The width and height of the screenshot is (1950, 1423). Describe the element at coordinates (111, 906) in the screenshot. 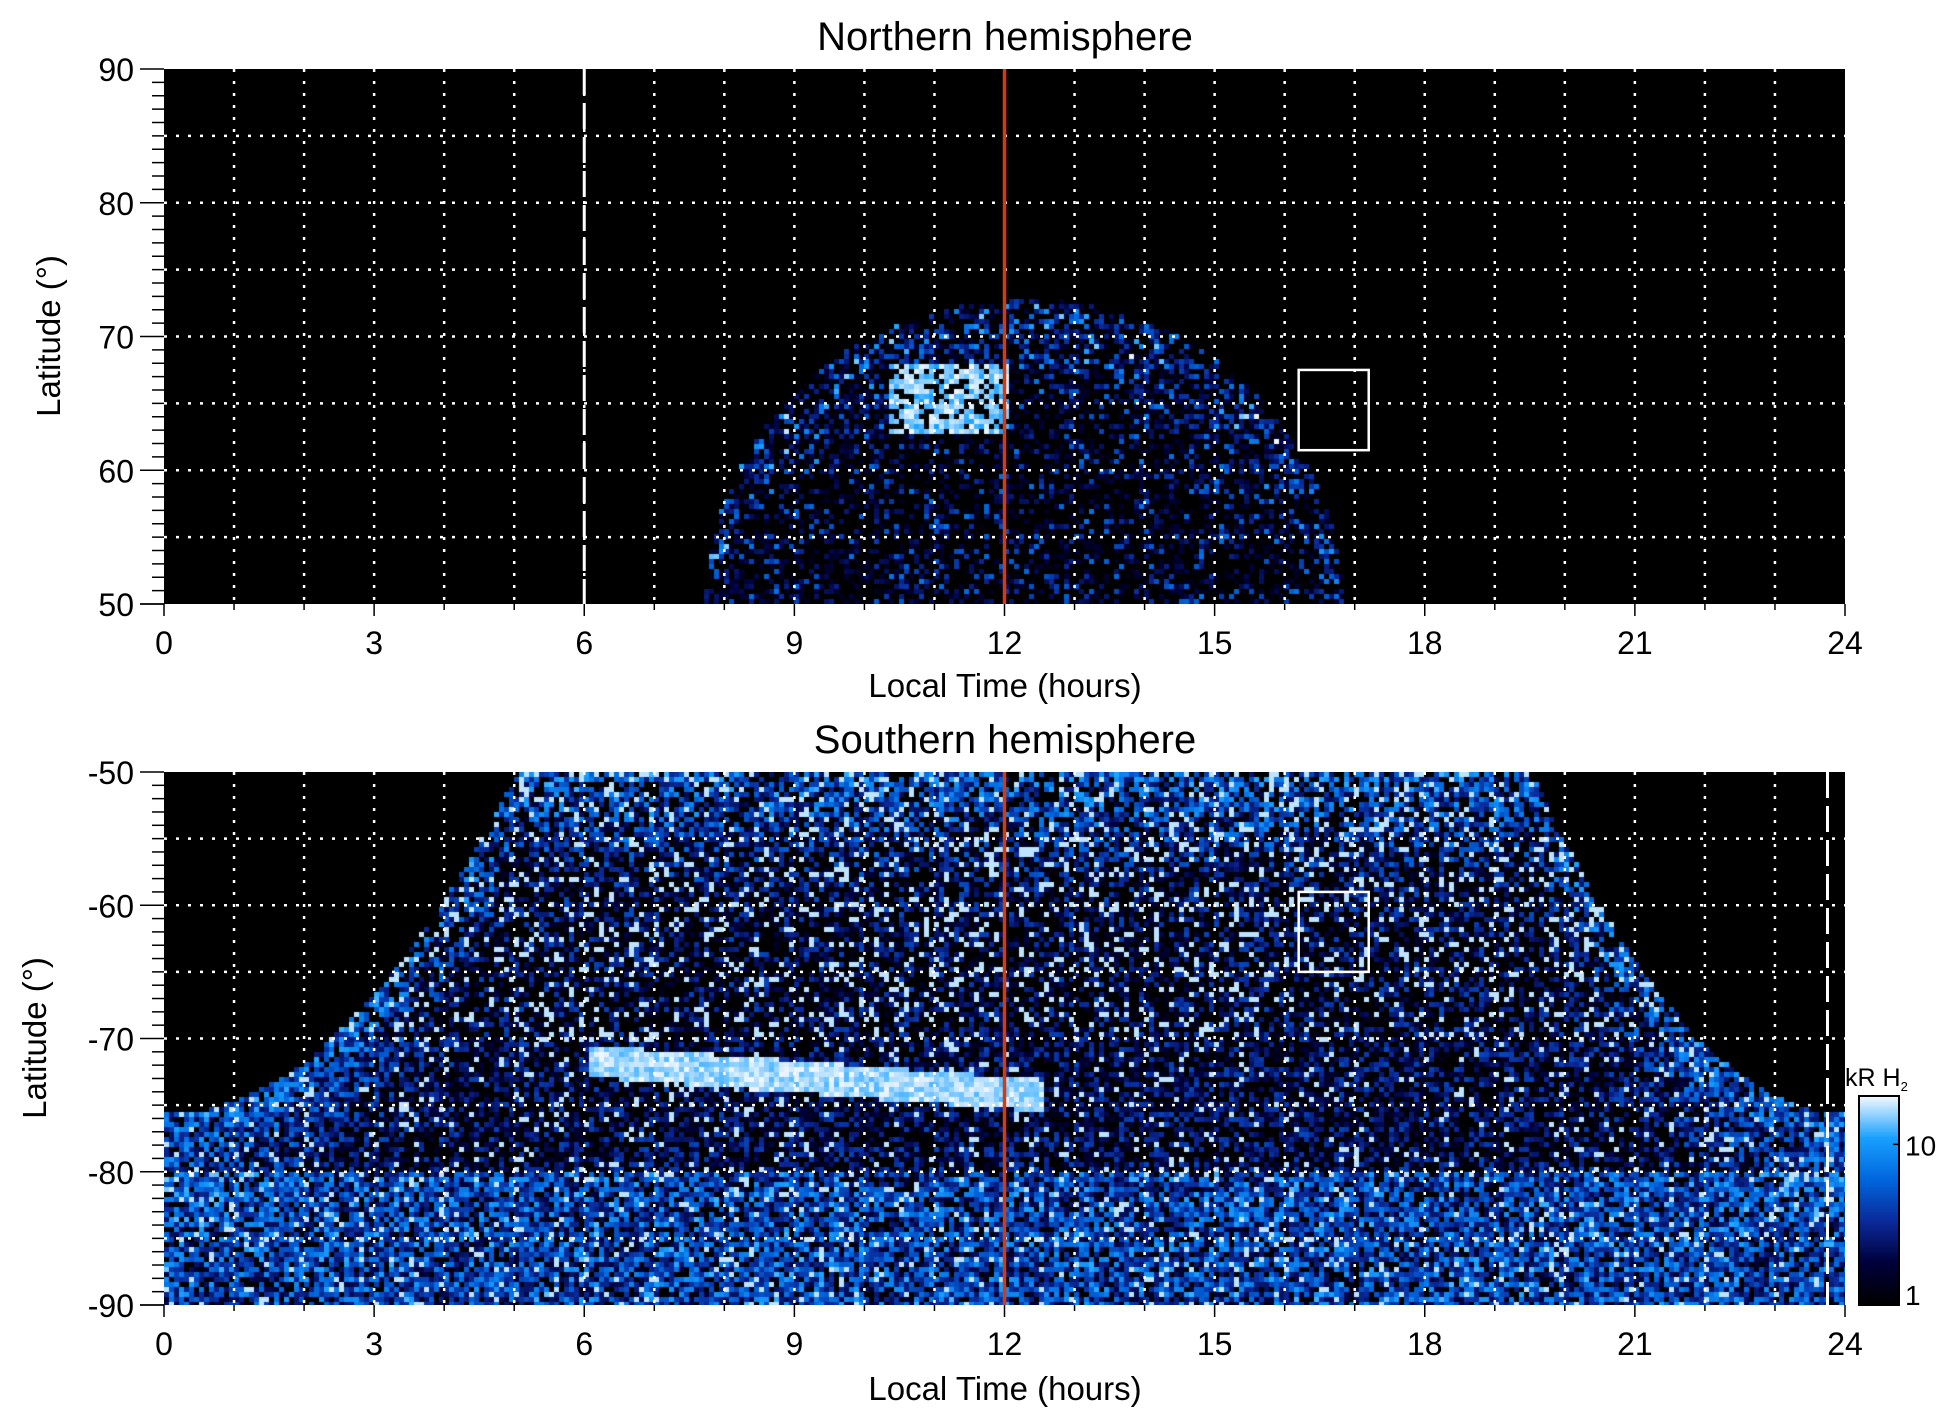

I see `y-tick-label: -60` at that location.